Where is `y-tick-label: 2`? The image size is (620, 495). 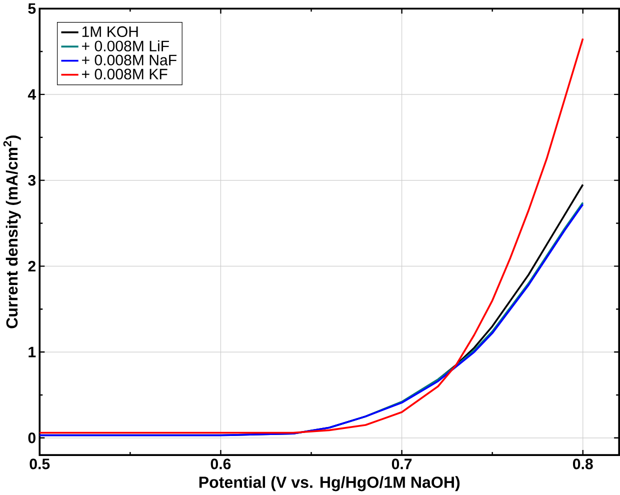
y-tick-label: 2 is located at coordinates (32, 266).